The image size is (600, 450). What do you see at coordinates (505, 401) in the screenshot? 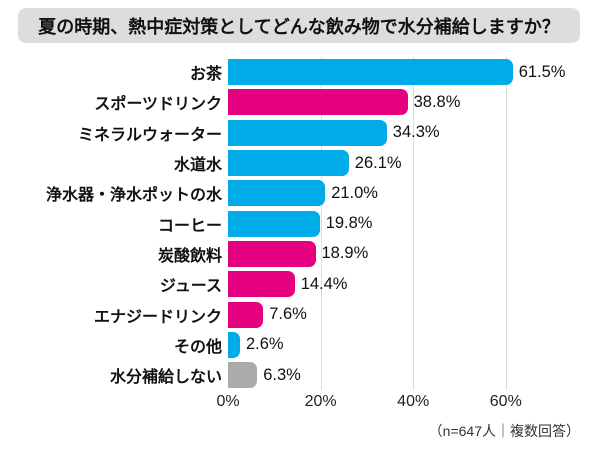
I see `x-tick-label: 60%` at bounding box center [505, 401].